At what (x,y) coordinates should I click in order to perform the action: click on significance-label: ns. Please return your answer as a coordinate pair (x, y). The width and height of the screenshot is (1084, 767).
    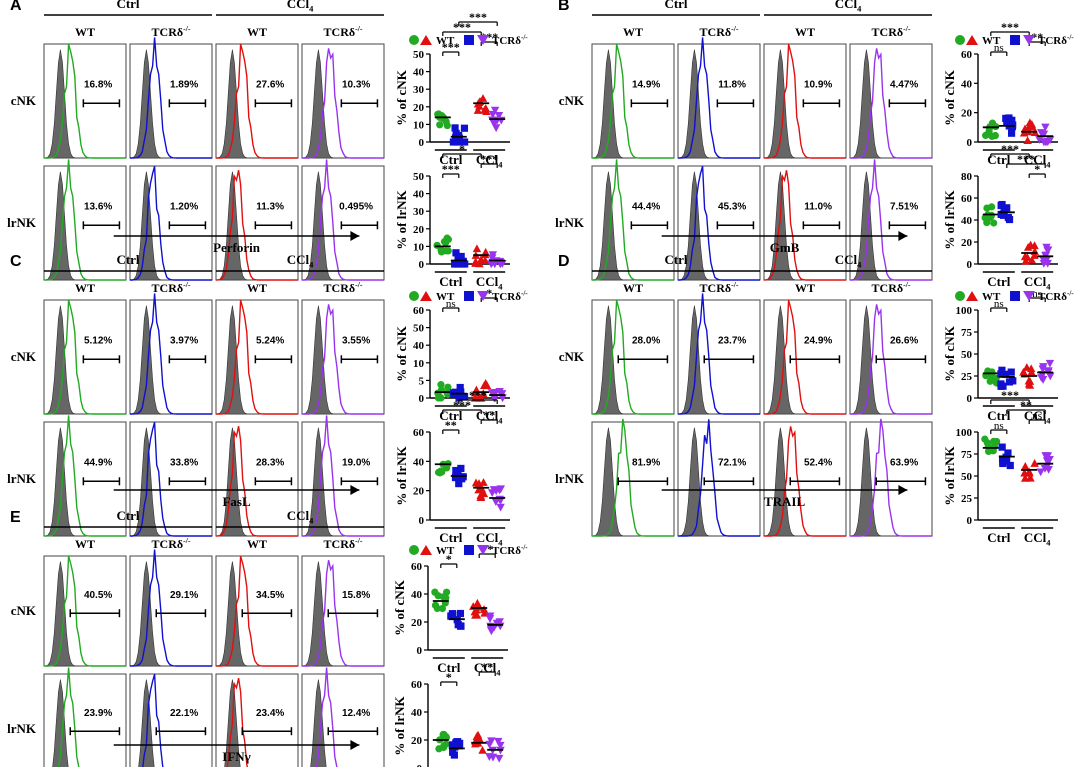
    Looking at the image, I should click on (451, 304).